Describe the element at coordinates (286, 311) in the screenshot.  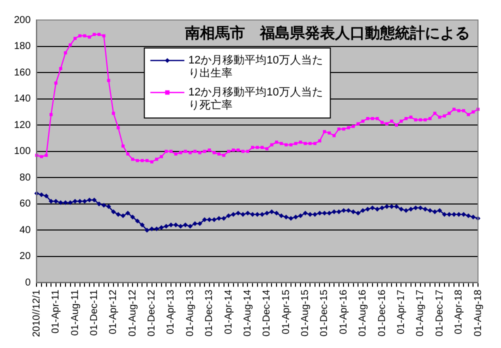
I see `x-tick-label: 01-Apr-15` at that location.